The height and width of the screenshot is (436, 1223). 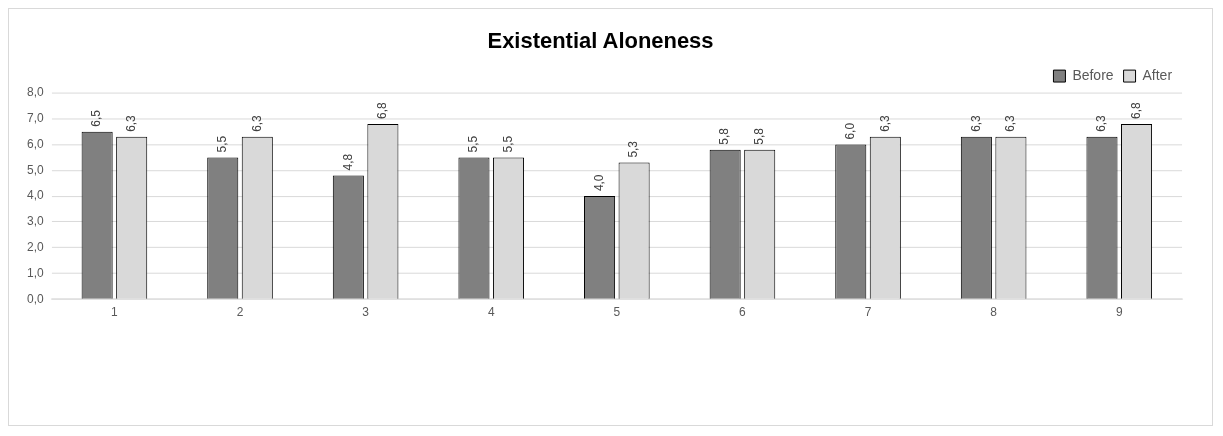 I want to click on x-tick-label: 1, so click(x=115, y=311).